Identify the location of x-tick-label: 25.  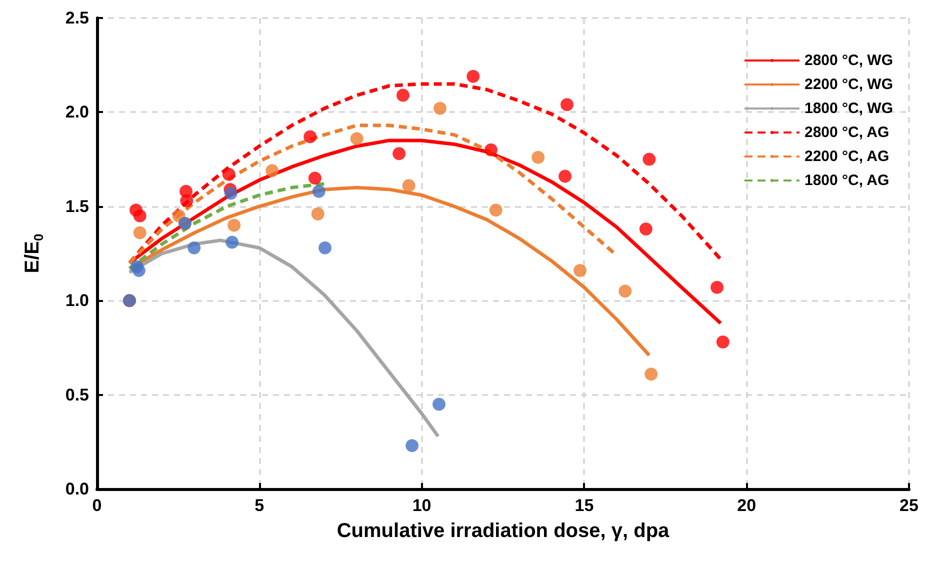
(909, 505).